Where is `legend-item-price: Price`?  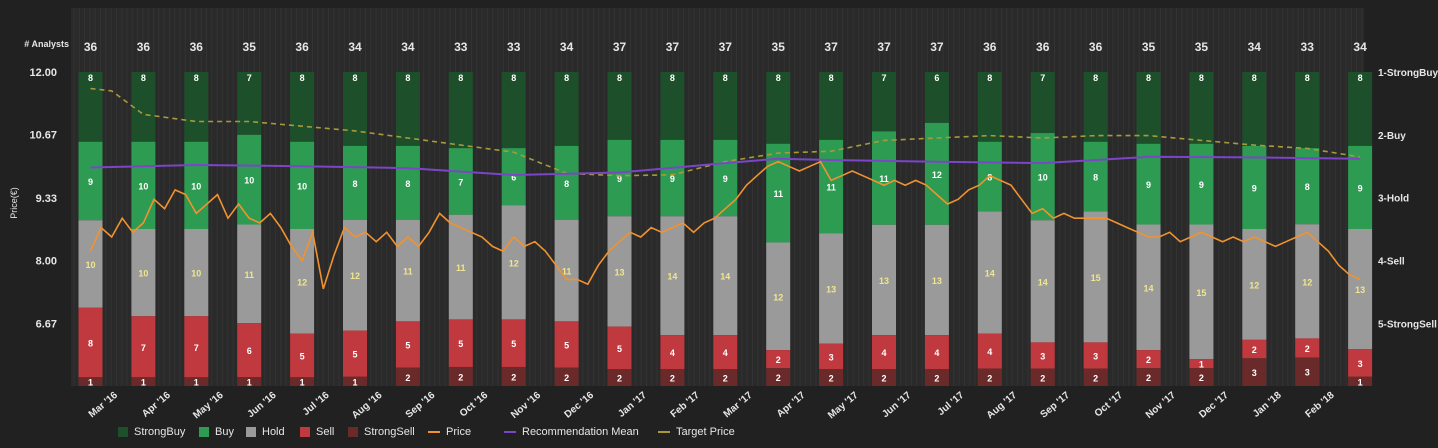 legend-item-price: Price is located at coordinates (449, 432).